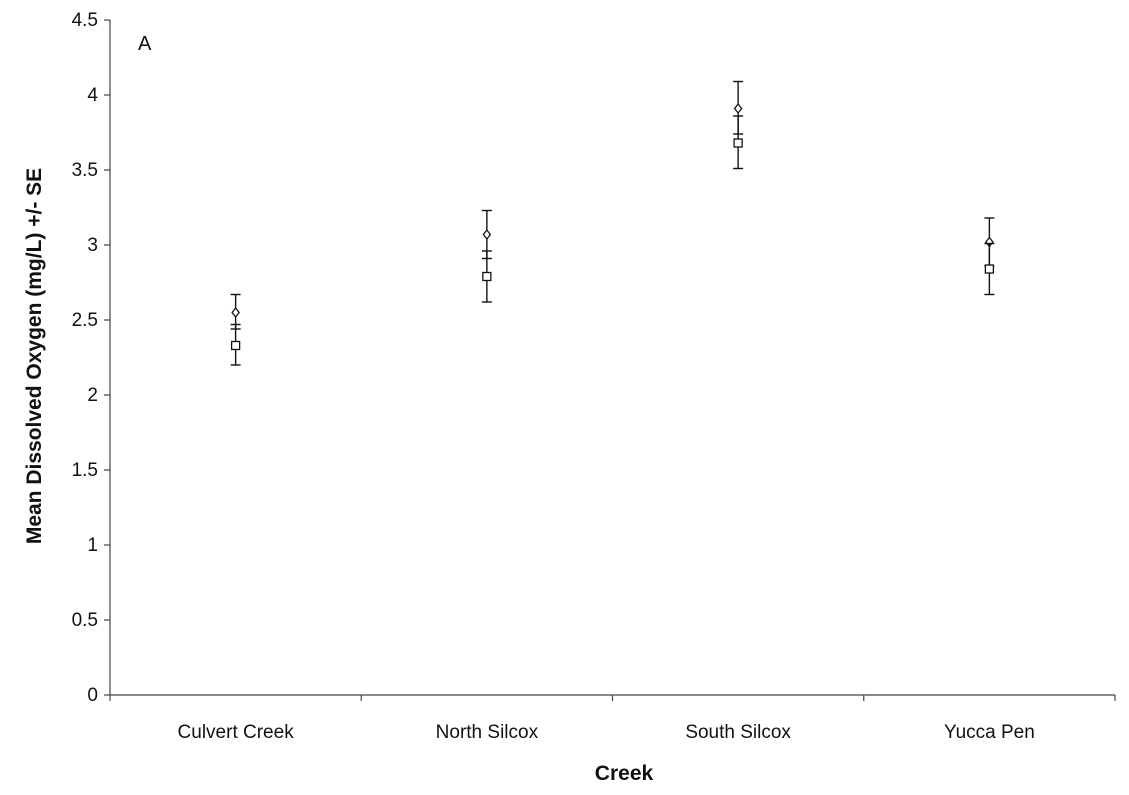  Describe the element at coordinates (92, 395) in the screenshot. I see `y-tick-label: 2` at that location.